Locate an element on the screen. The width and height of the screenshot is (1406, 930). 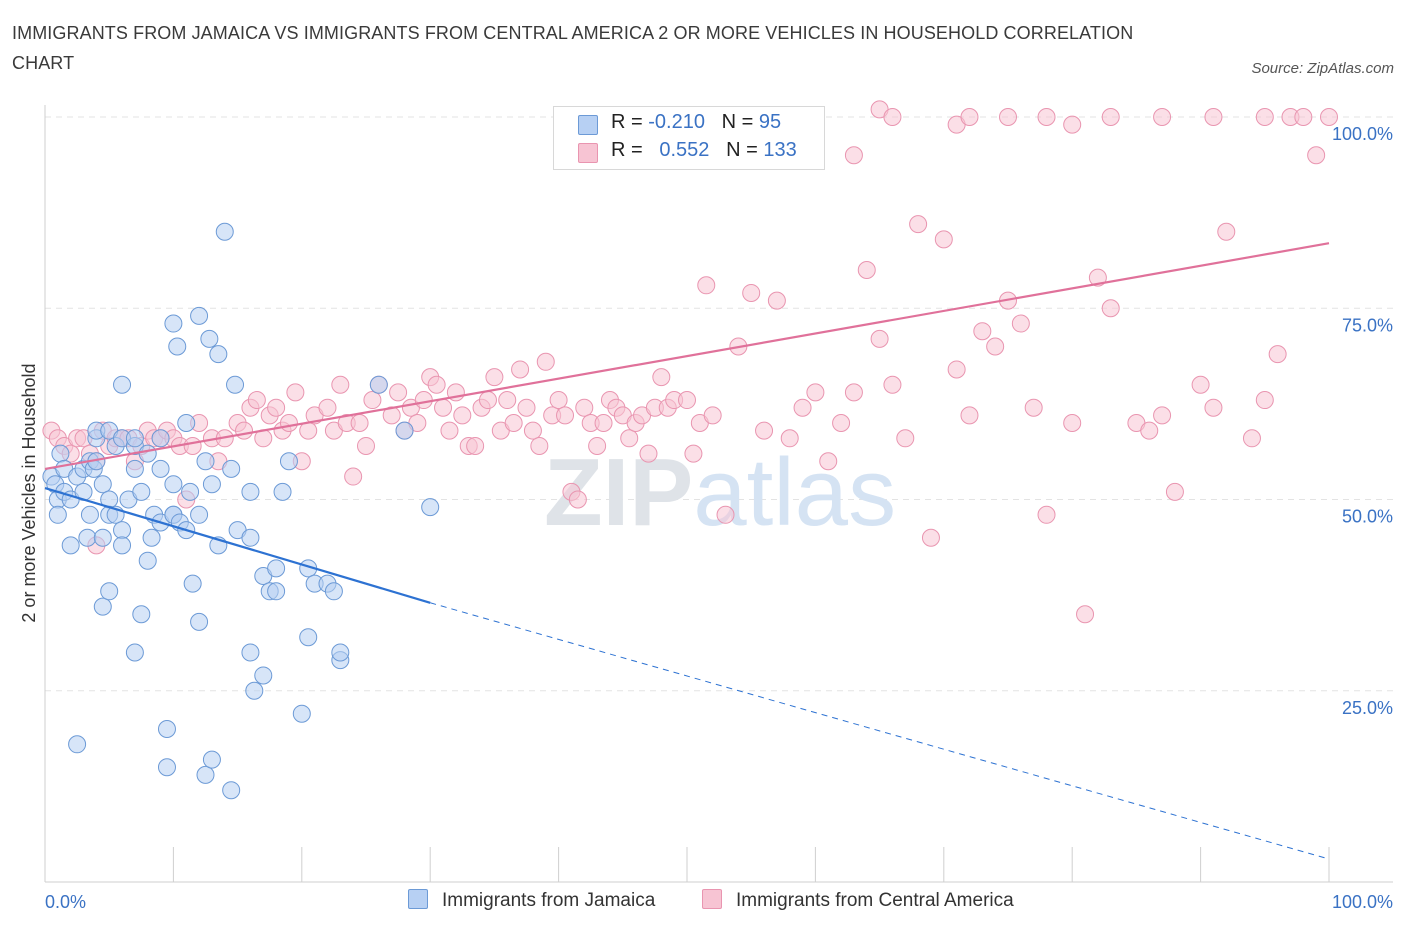
source-label: Source: ZipAtlas.com is located at coordinates (1322, 68).